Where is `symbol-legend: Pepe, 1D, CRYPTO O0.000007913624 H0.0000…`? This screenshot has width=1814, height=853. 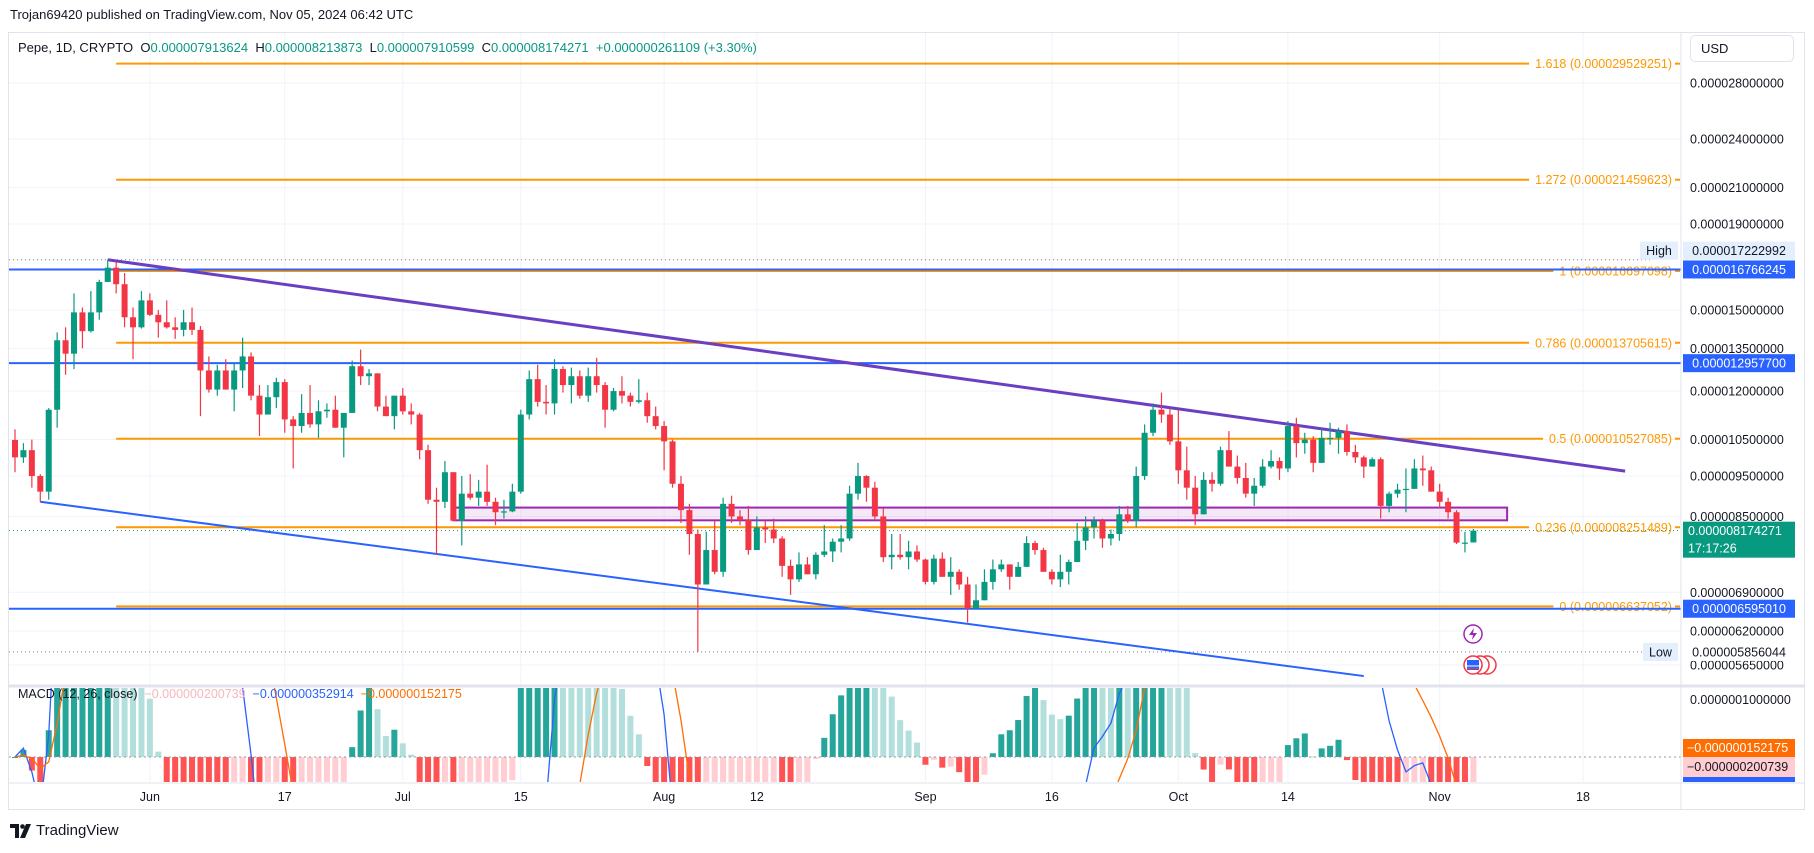 symbol-legend: Pepe, 1D, CRYPTO O0.000007913624 H0.0000… is located at coordinates (387, 47).